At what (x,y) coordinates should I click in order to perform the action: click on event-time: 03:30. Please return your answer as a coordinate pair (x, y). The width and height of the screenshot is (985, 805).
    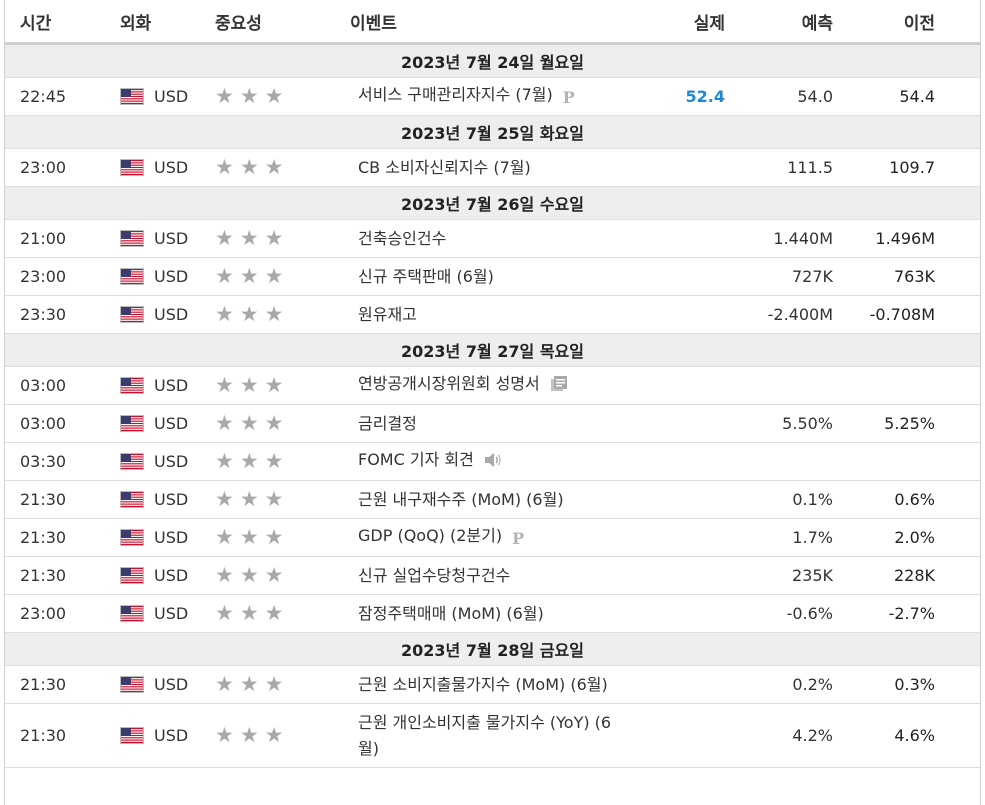
    Looking at the image, I should click on (62, 462).